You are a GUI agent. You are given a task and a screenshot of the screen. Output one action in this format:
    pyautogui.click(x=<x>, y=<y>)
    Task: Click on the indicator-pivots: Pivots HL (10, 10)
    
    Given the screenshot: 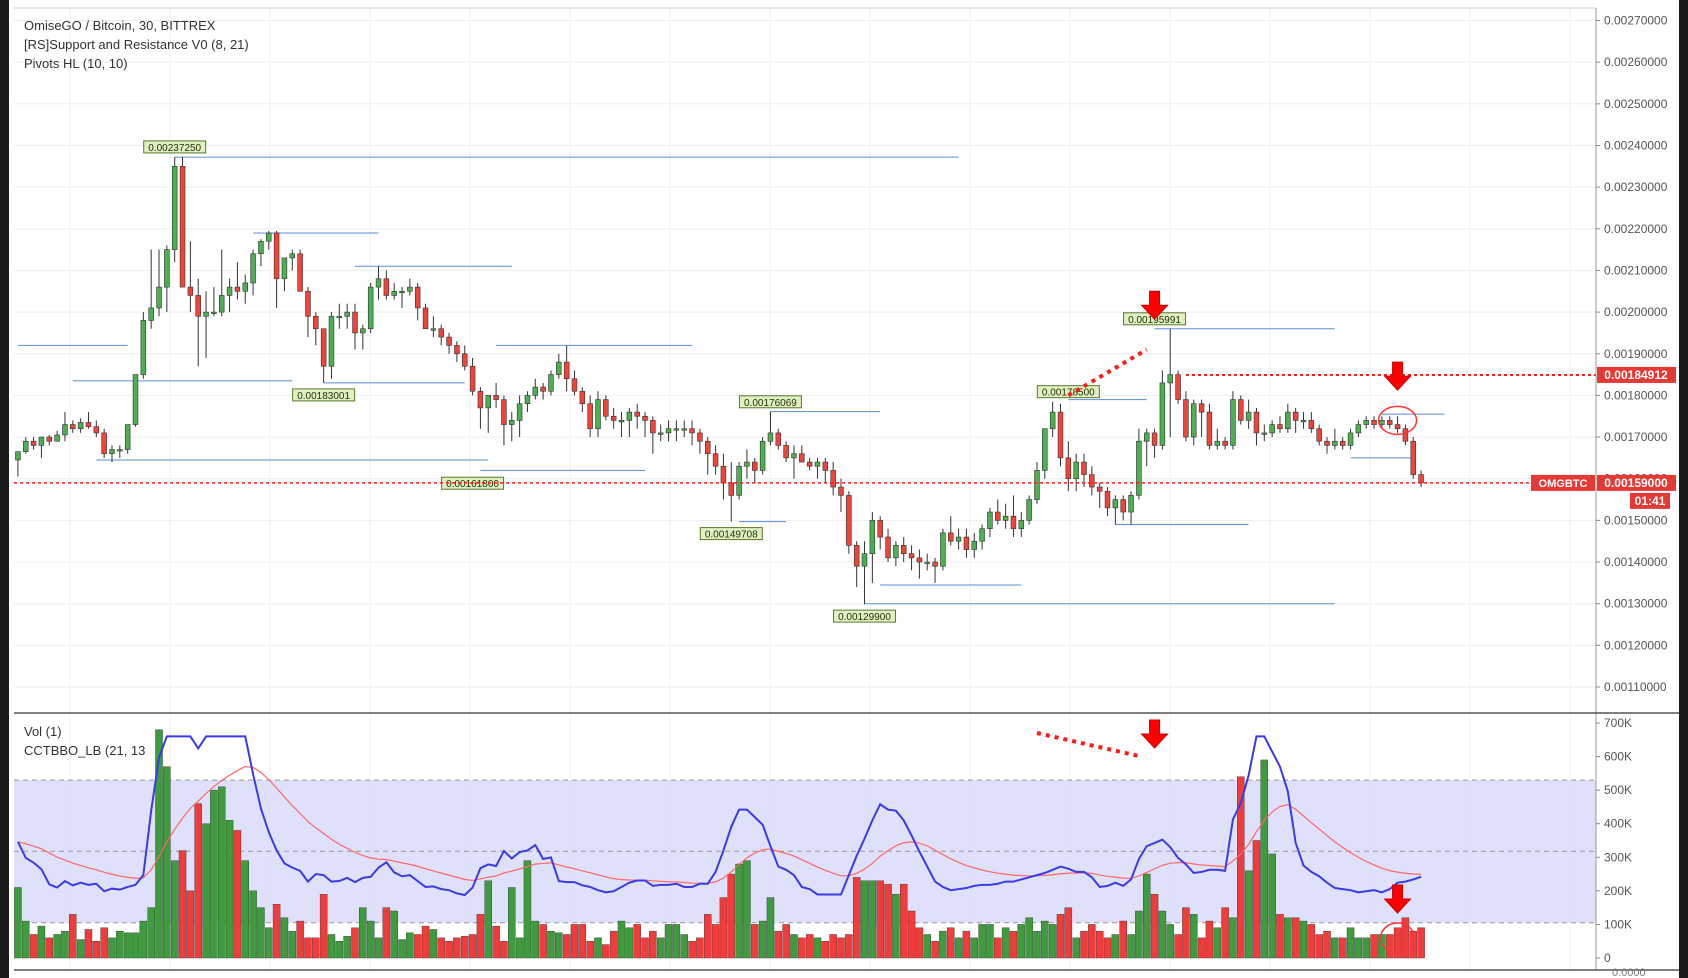 What is the action you would take?
    pyautogui.click(x=76, y=63)
    